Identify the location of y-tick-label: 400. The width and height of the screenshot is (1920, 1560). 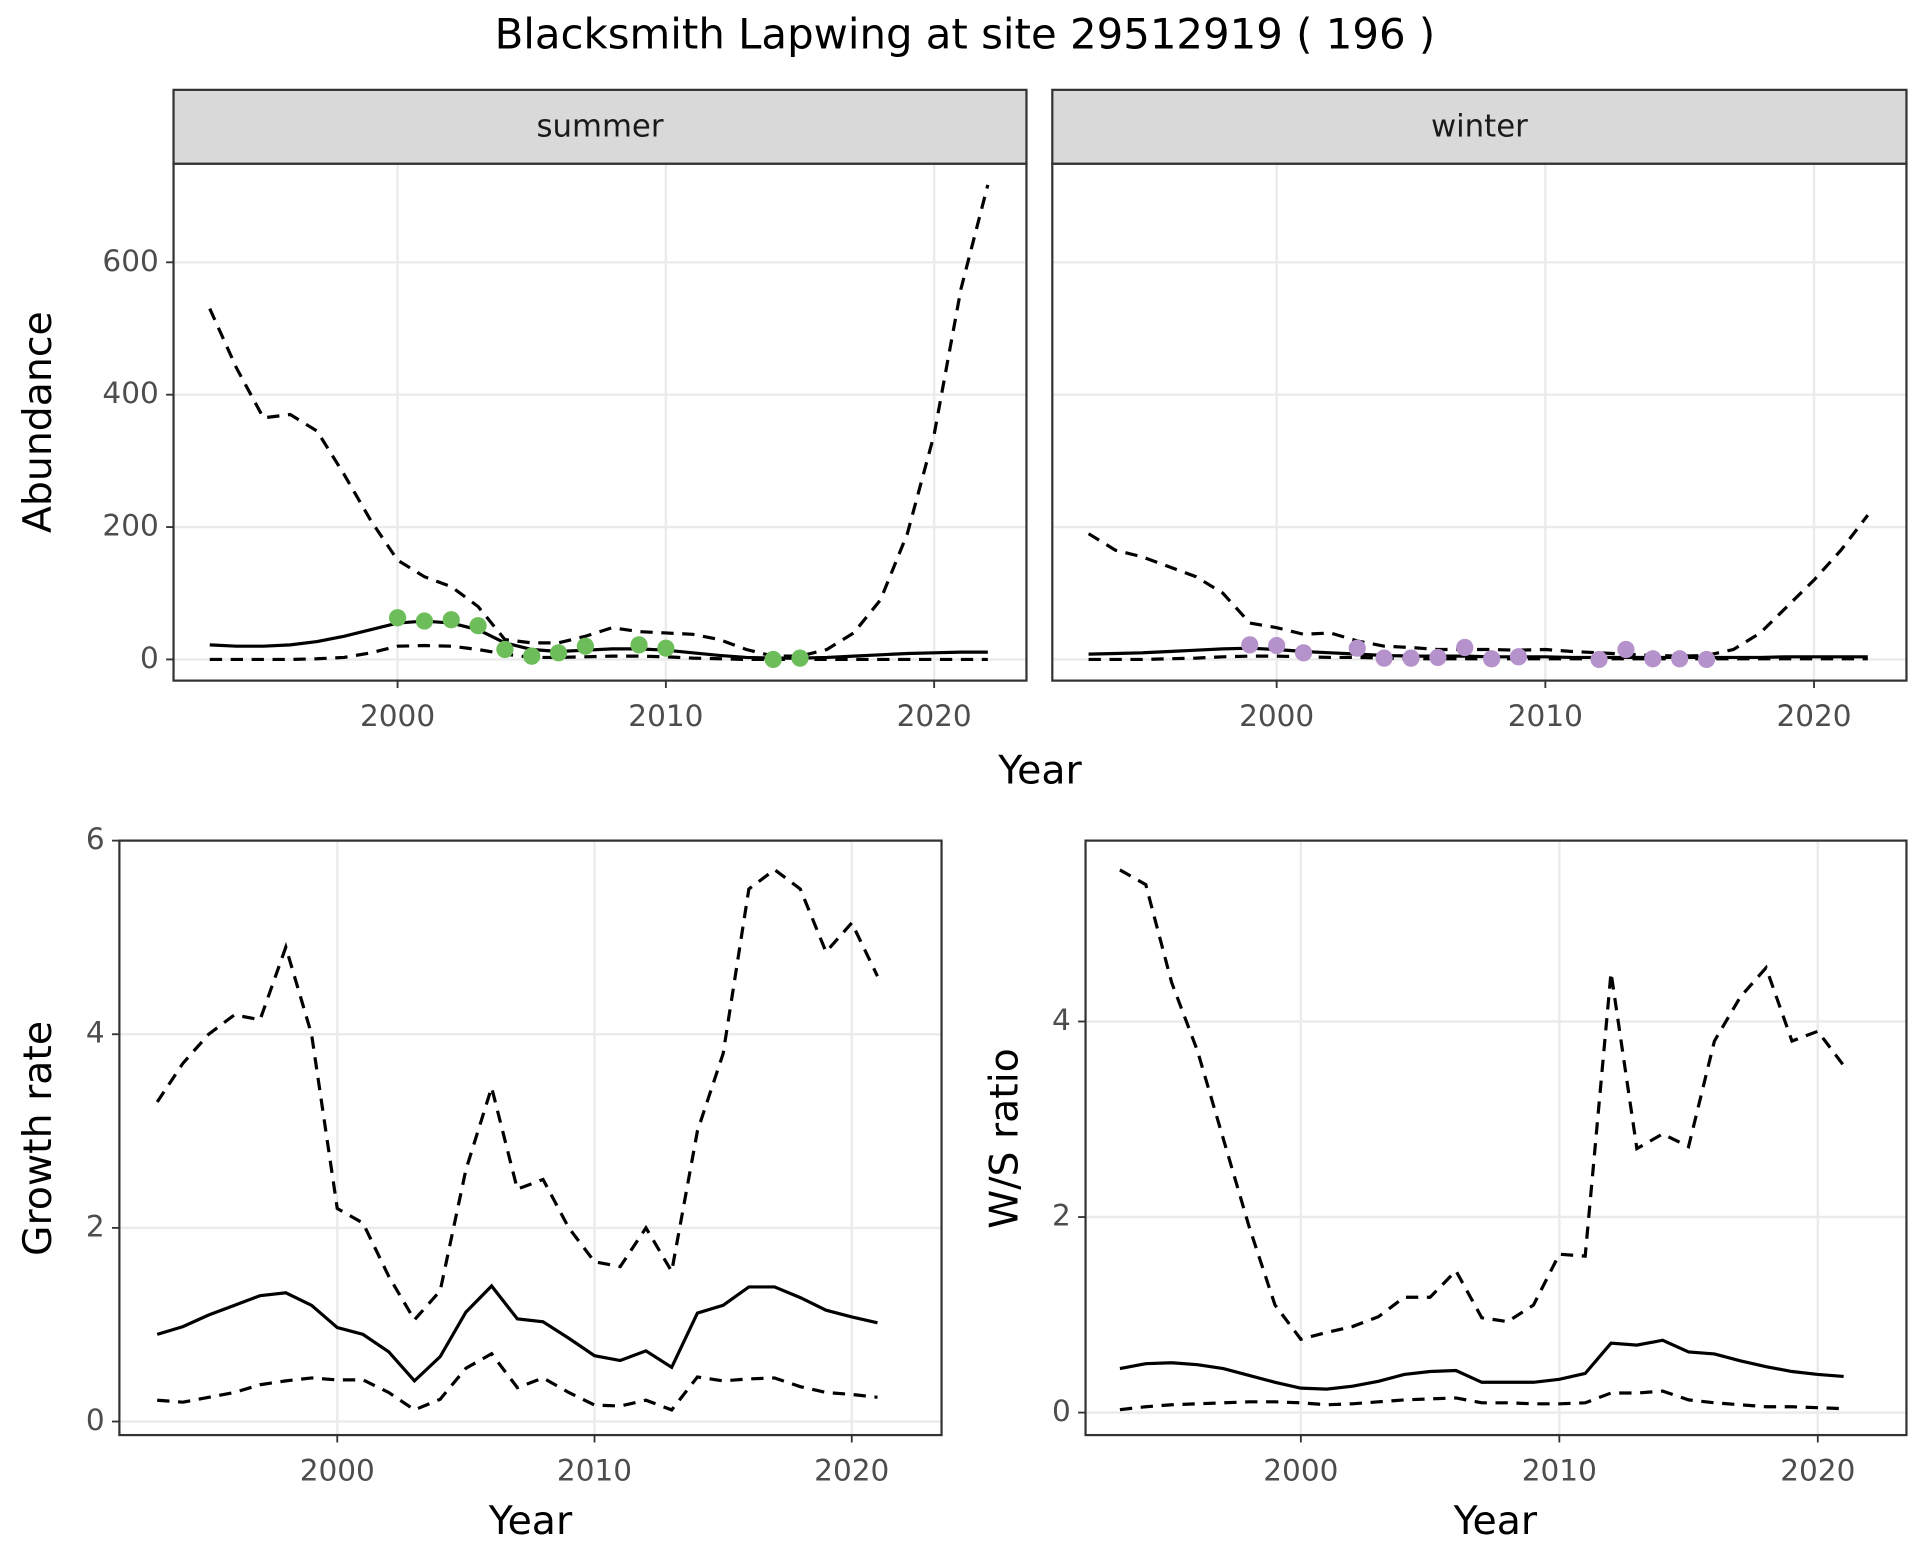
(130, 393).